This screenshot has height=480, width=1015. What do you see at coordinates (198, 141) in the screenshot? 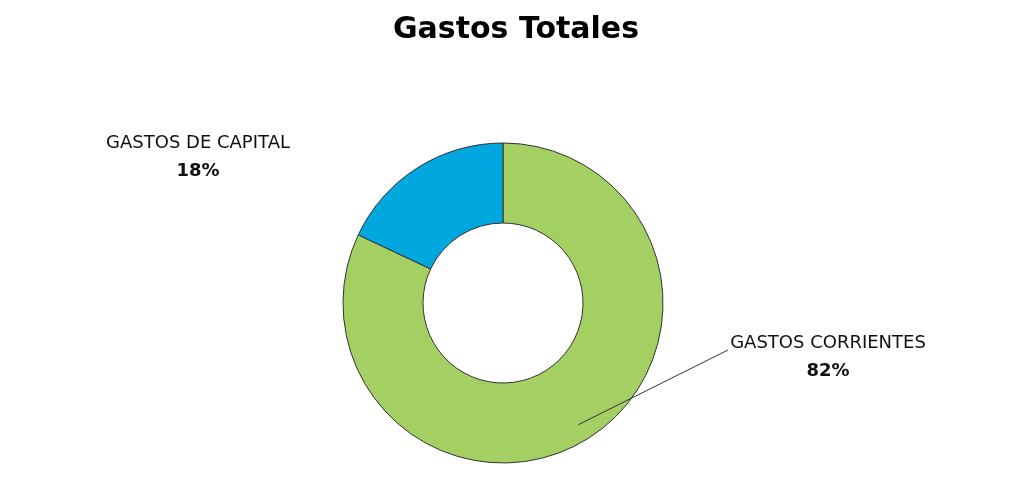
I see `slice-label: GASTOS DE CAPITAL` at bounding box center [198, 141].